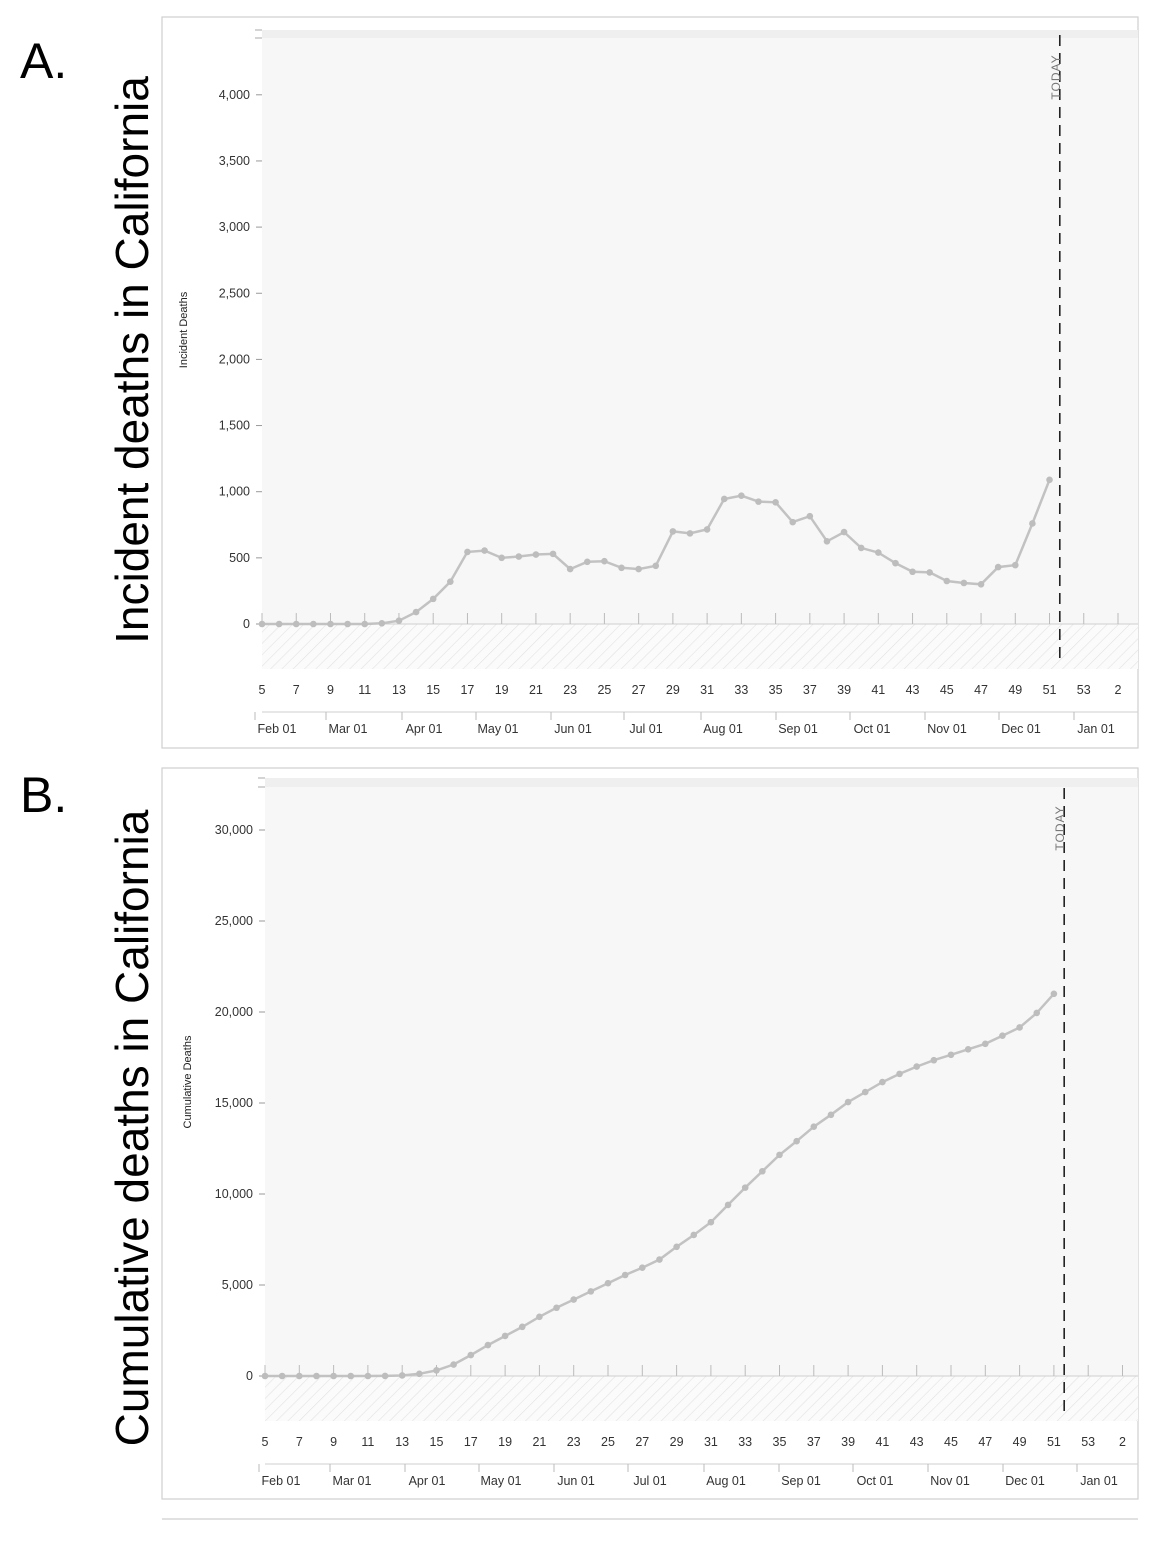 This screenshot has width=1168, height=1547. Describe the element at coordinates (1025, 1481) in the screenshot. I see `month-label: Dec 01` at that location.